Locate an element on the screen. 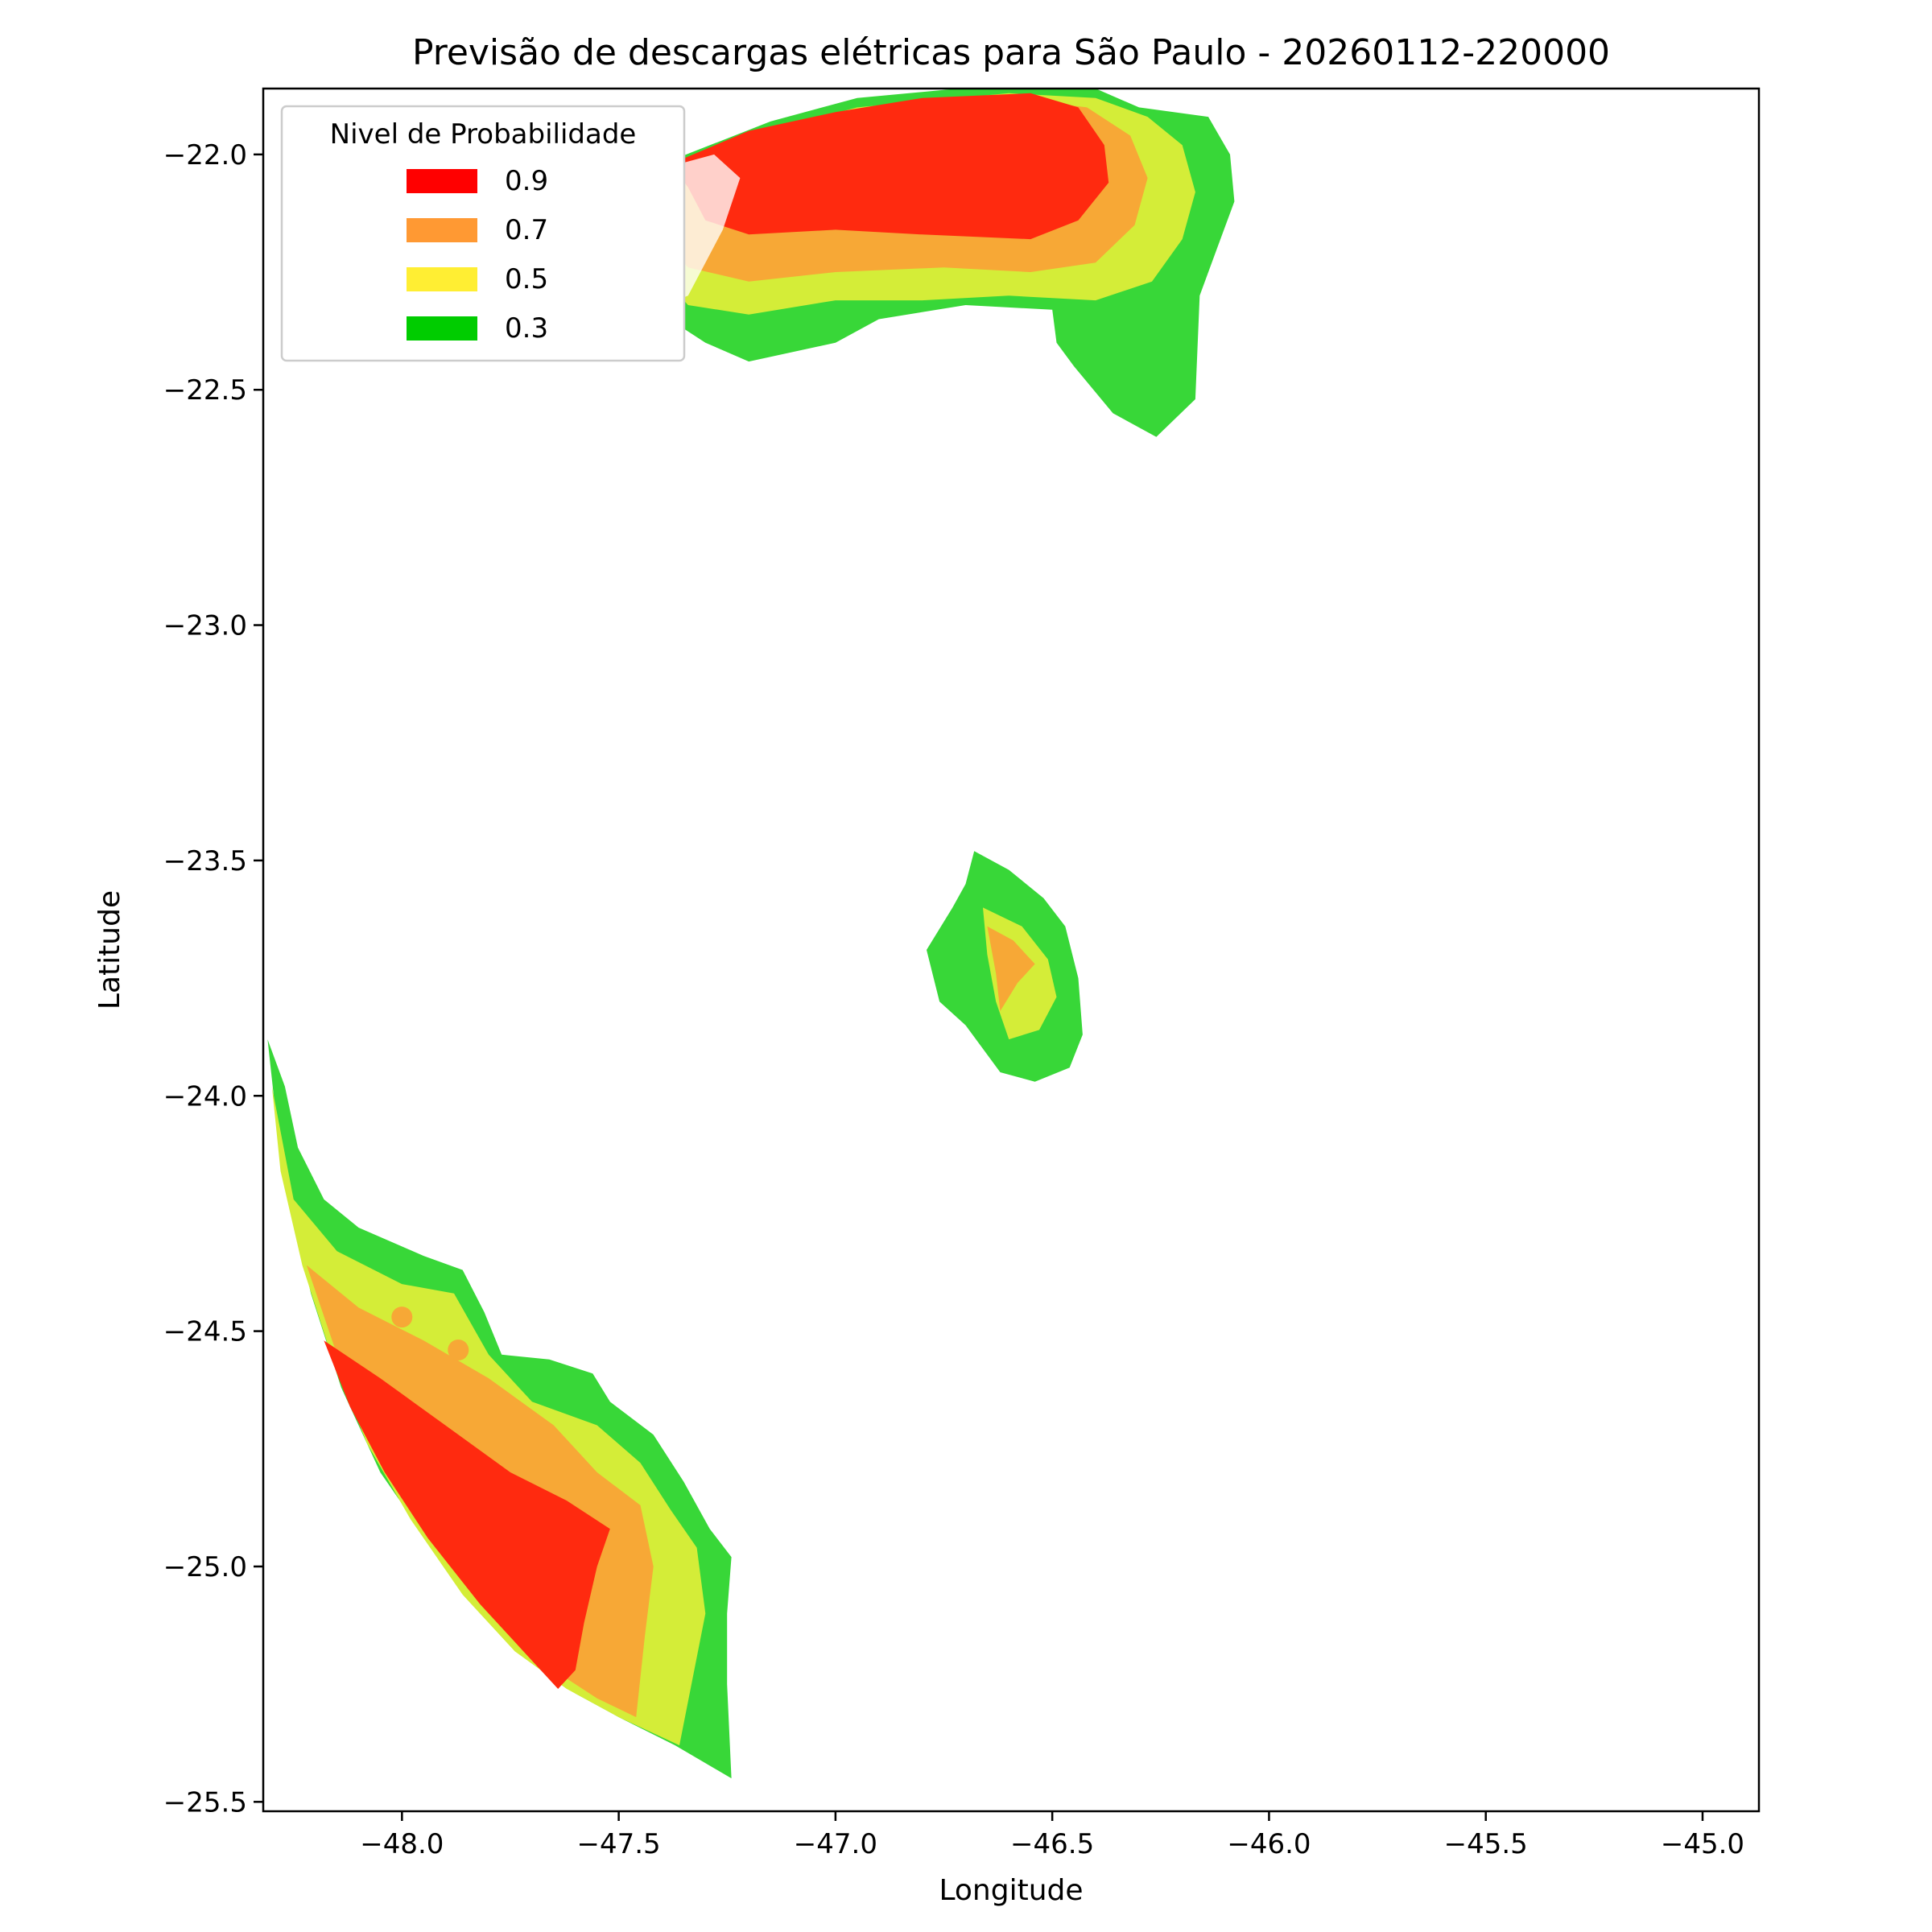 Image resolution: width=1932 pixels, height=1932 pixels. x-axis: −48.0 −47.5 −47.0 −46.5 −46.0 −45.5 −45.0 is located at coordinates (1052, 1835).